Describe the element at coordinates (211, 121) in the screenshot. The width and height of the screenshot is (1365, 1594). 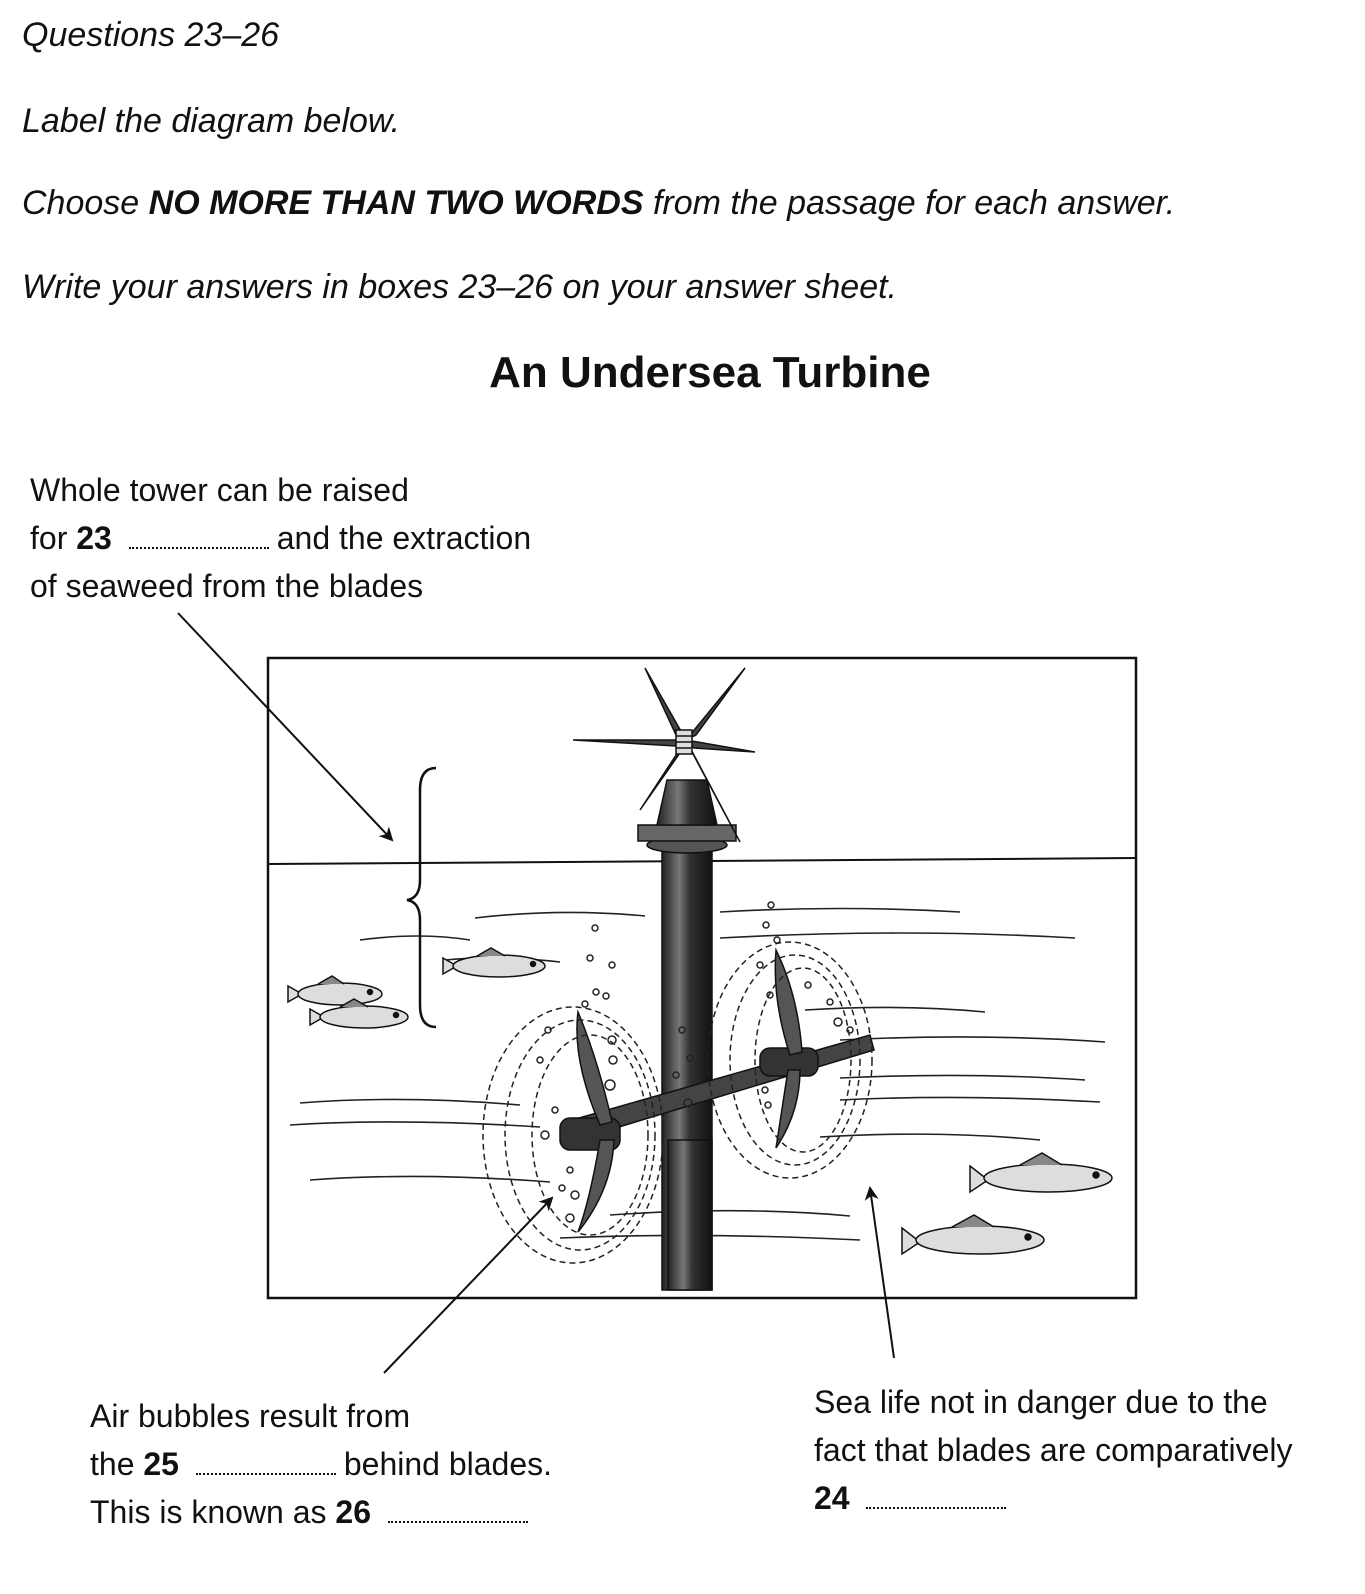
I see `instruction-label: Label the diagram below.` at that location.